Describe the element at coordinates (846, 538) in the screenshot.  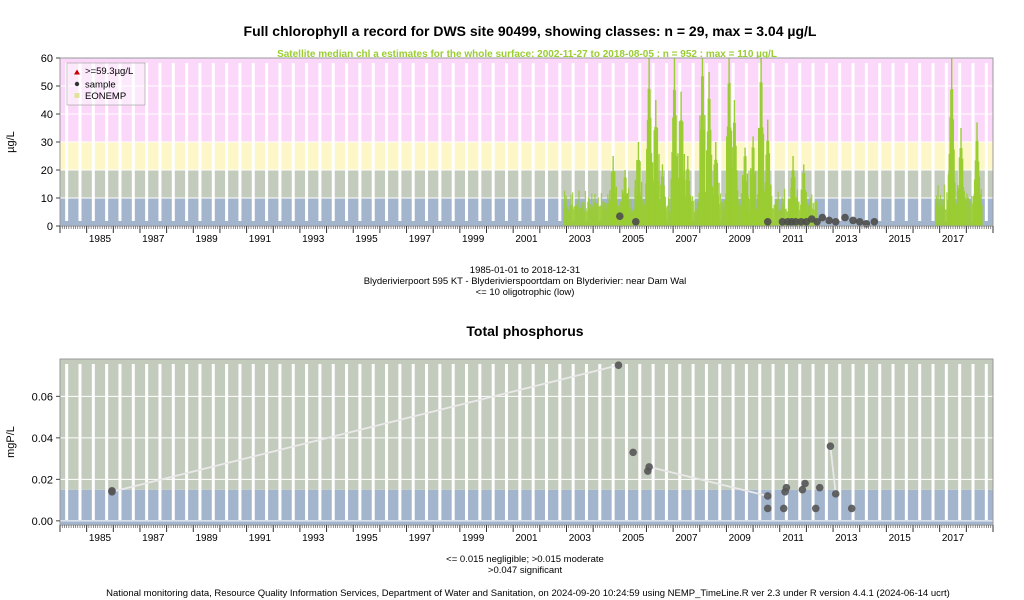
I see `chart2-xtick-label-2013: 2013` at that location.